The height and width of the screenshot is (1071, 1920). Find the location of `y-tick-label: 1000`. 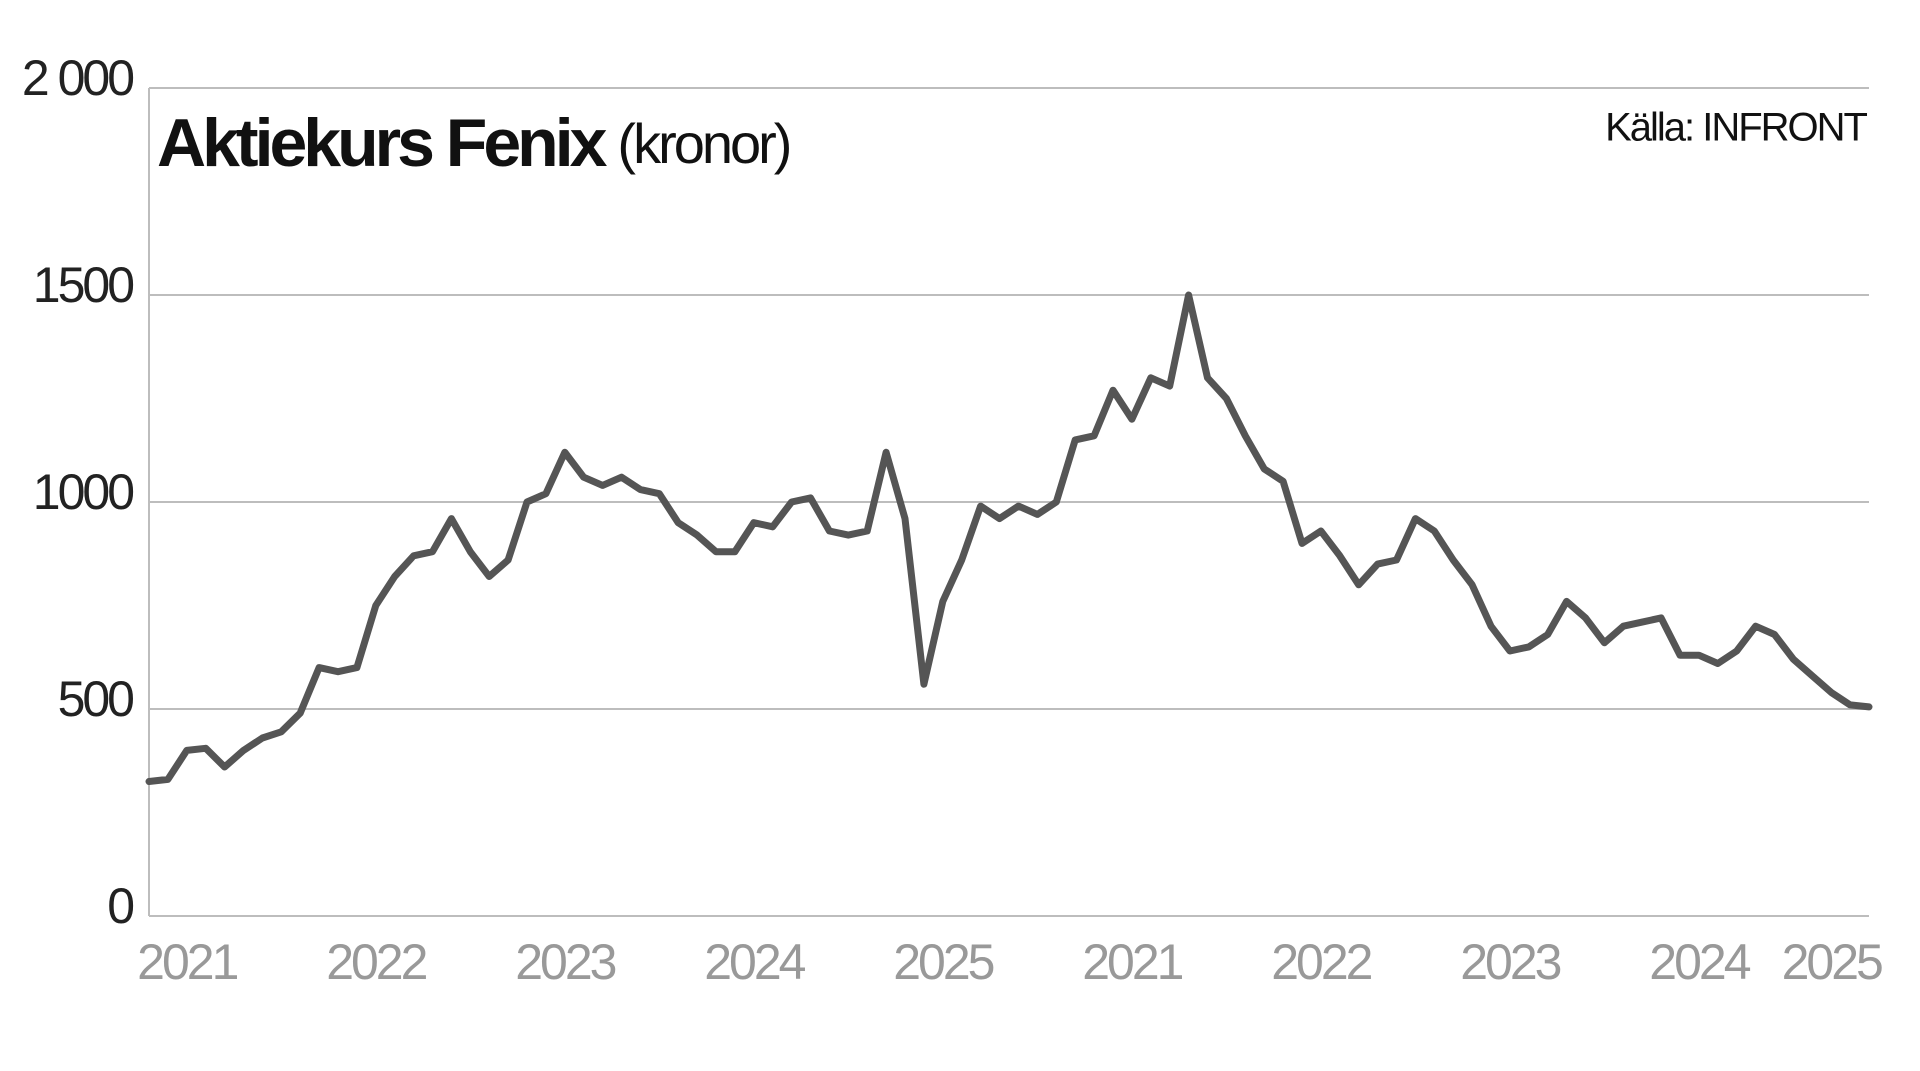

y-tick-label: 1000 is located at coordinates (83, 492).